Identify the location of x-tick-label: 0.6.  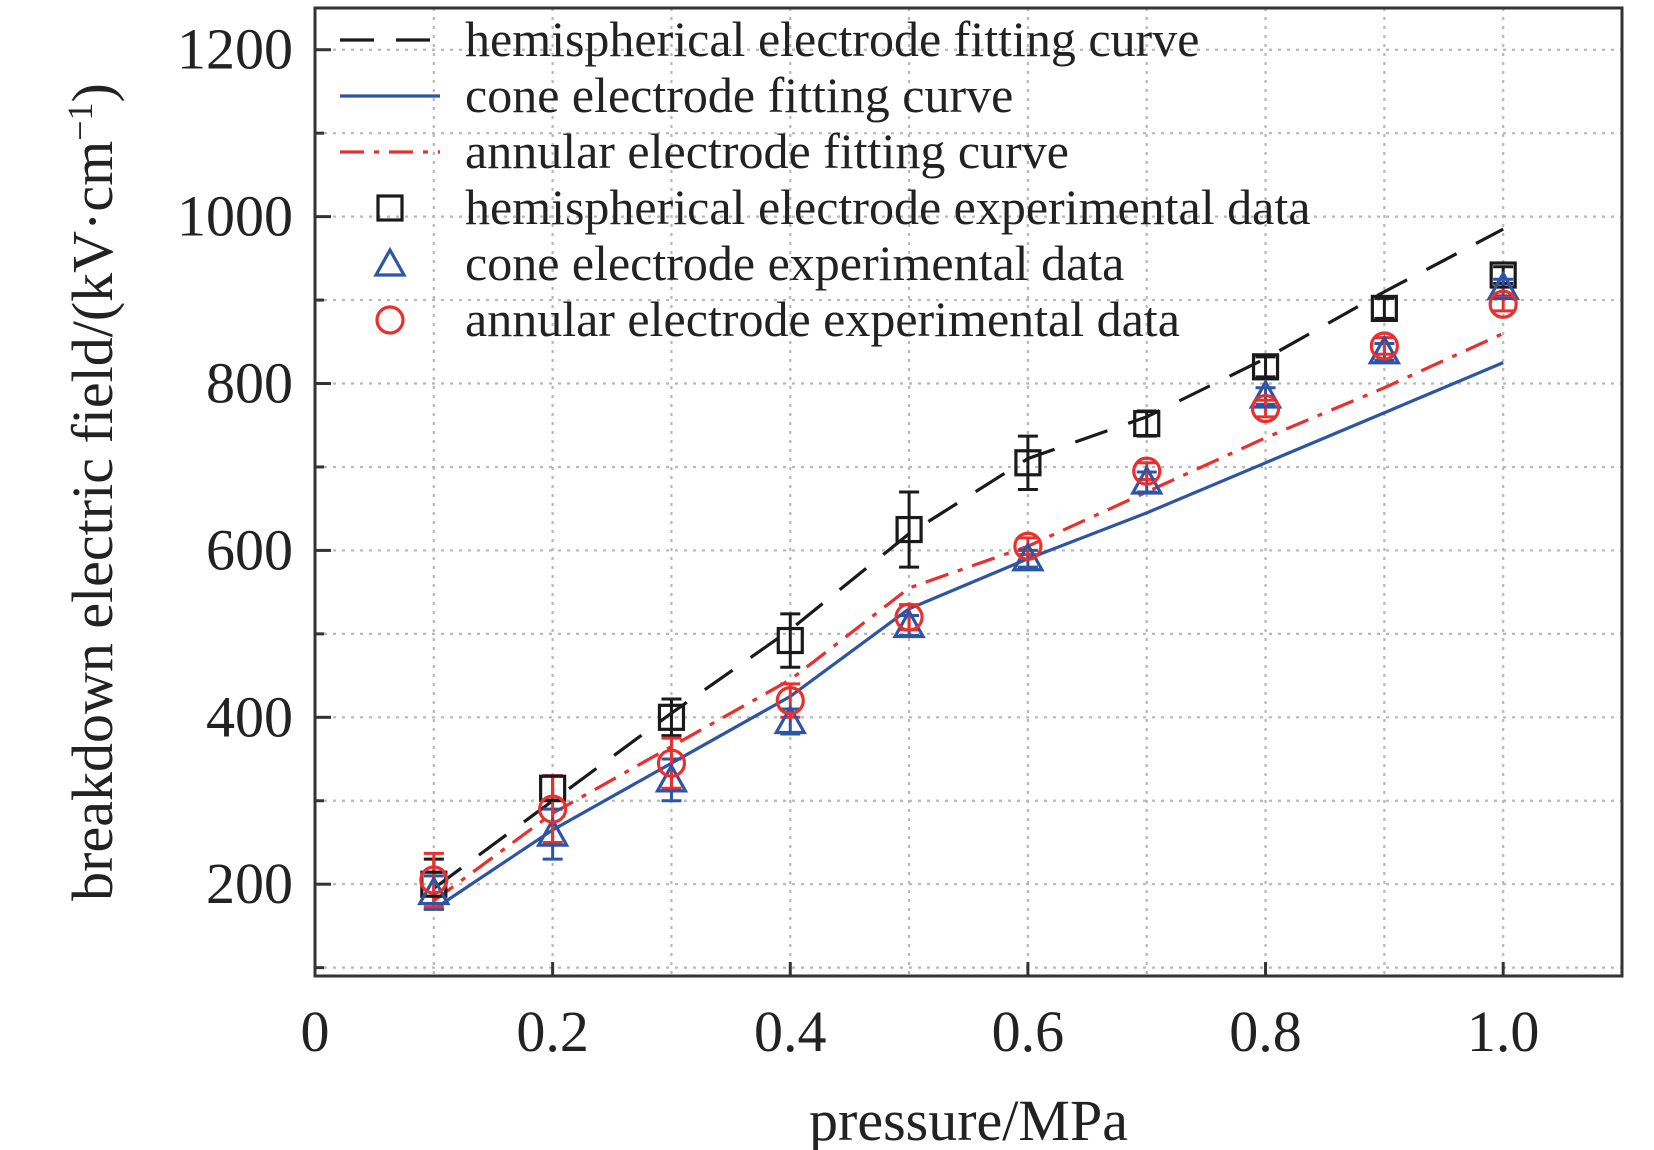
(1028, 1031).